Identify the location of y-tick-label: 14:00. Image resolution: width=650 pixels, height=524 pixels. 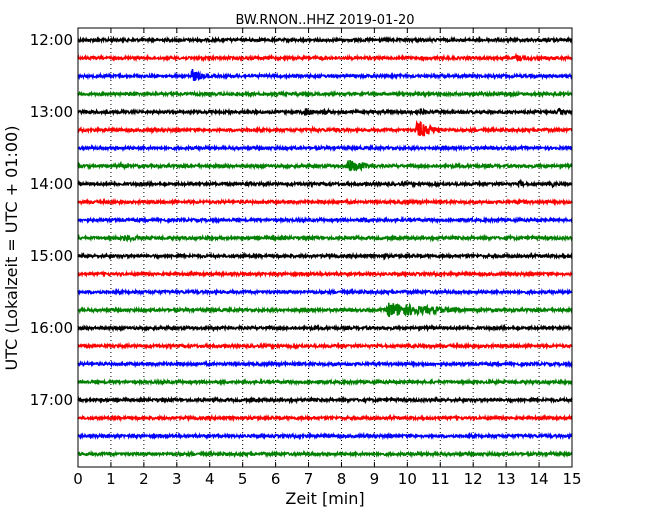
(51, 184).